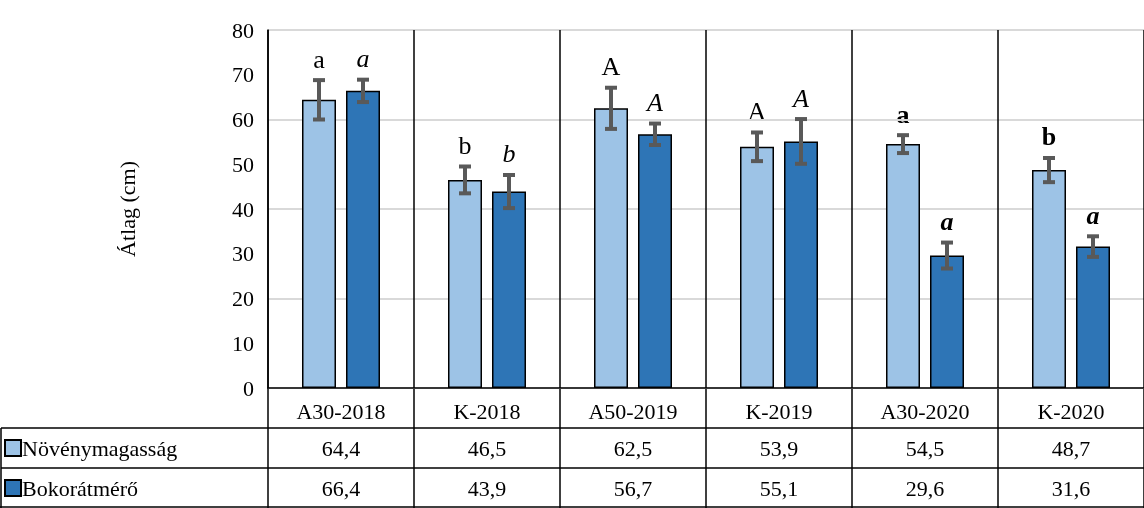 The height and width of the screenshot is (508, 1144). I want to click on x-tick-label: K-2020, so click(1071, 411).